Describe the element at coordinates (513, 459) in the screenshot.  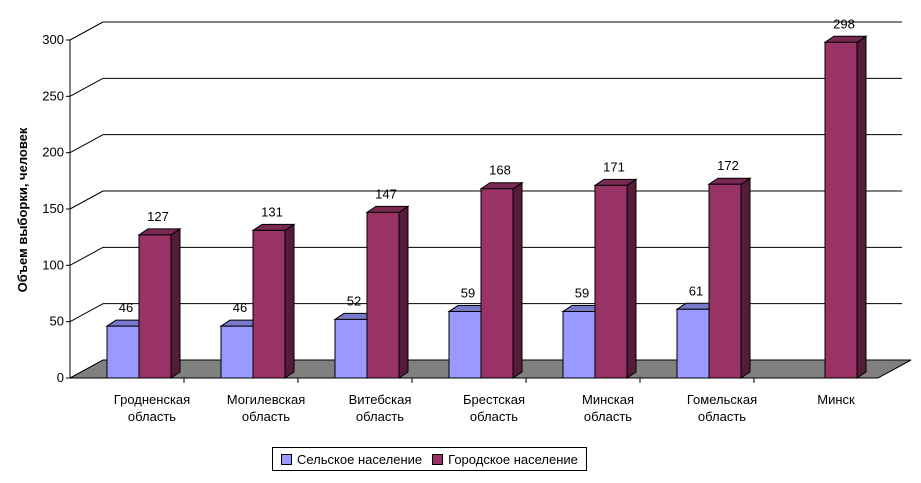
I see `legend-label-urban: Городское население` at that location.